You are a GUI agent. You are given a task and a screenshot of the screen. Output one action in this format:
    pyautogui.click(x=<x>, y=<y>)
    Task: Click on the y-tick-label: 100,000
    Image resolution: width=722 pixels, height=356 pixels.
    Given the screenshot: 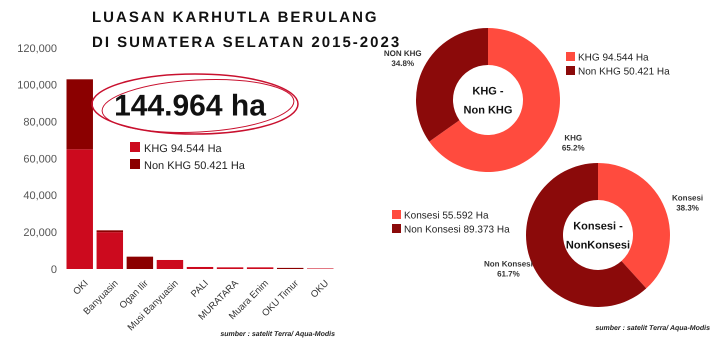 What is the action you would take?
    pyautogui.click(x=37, y=86)
    